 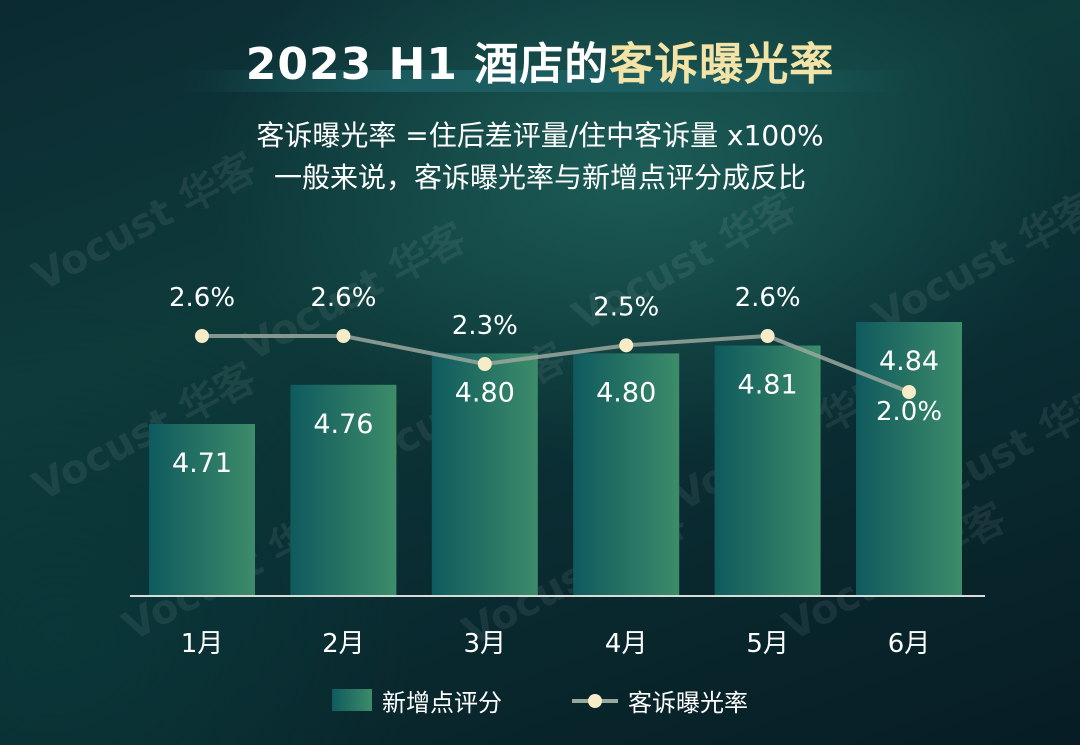 I want to click on title-highlight: 客诉曝光率, so click(x=722, y=64).